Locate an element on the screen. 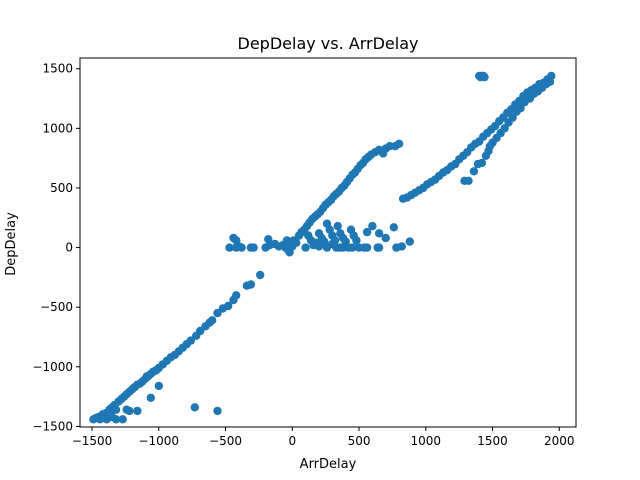 Image resolution: width=640 pixels, height=480 pixels. x-axis-label: ArrDelay is located at coordinates (328, 464).